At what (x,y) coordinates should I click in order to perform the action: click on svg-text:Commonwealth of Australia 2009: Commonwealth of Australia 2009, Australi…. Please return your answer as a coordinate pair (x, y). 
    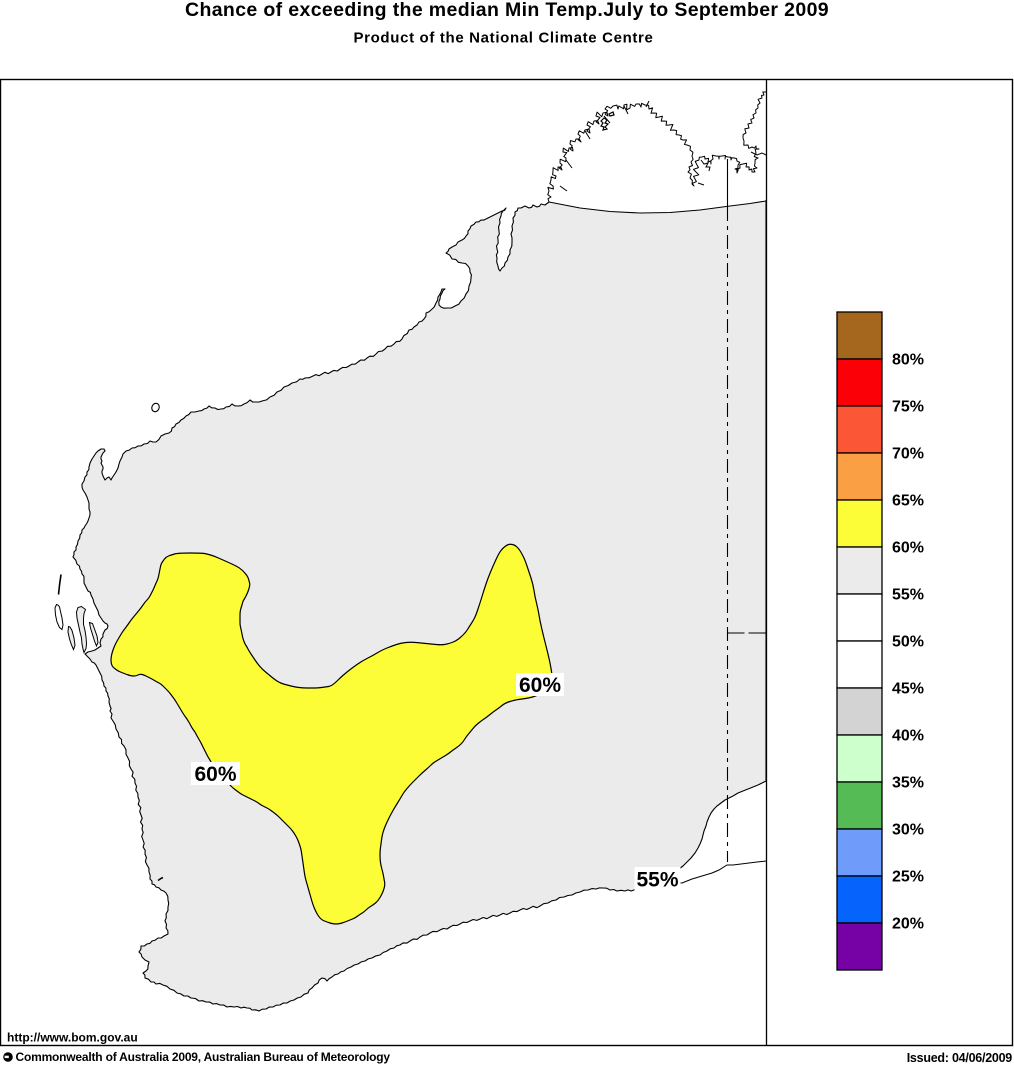
    Looking at the image, I should click on (203, 1057).